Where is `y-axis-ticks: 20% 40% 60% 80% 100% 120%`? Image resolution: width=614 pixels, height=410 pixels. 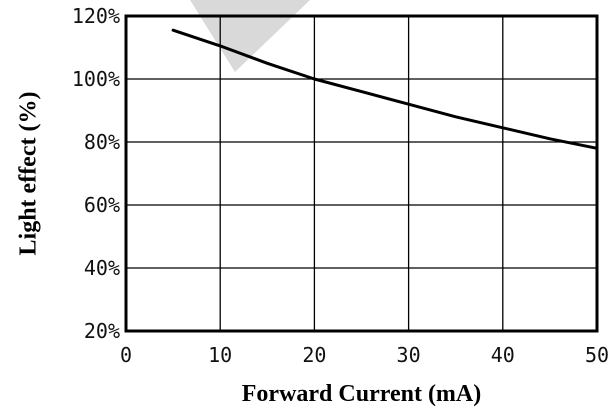 y-axis-ticks: 20% 40% 60% 80% 100% 120% is located at coordinates (96, 173).